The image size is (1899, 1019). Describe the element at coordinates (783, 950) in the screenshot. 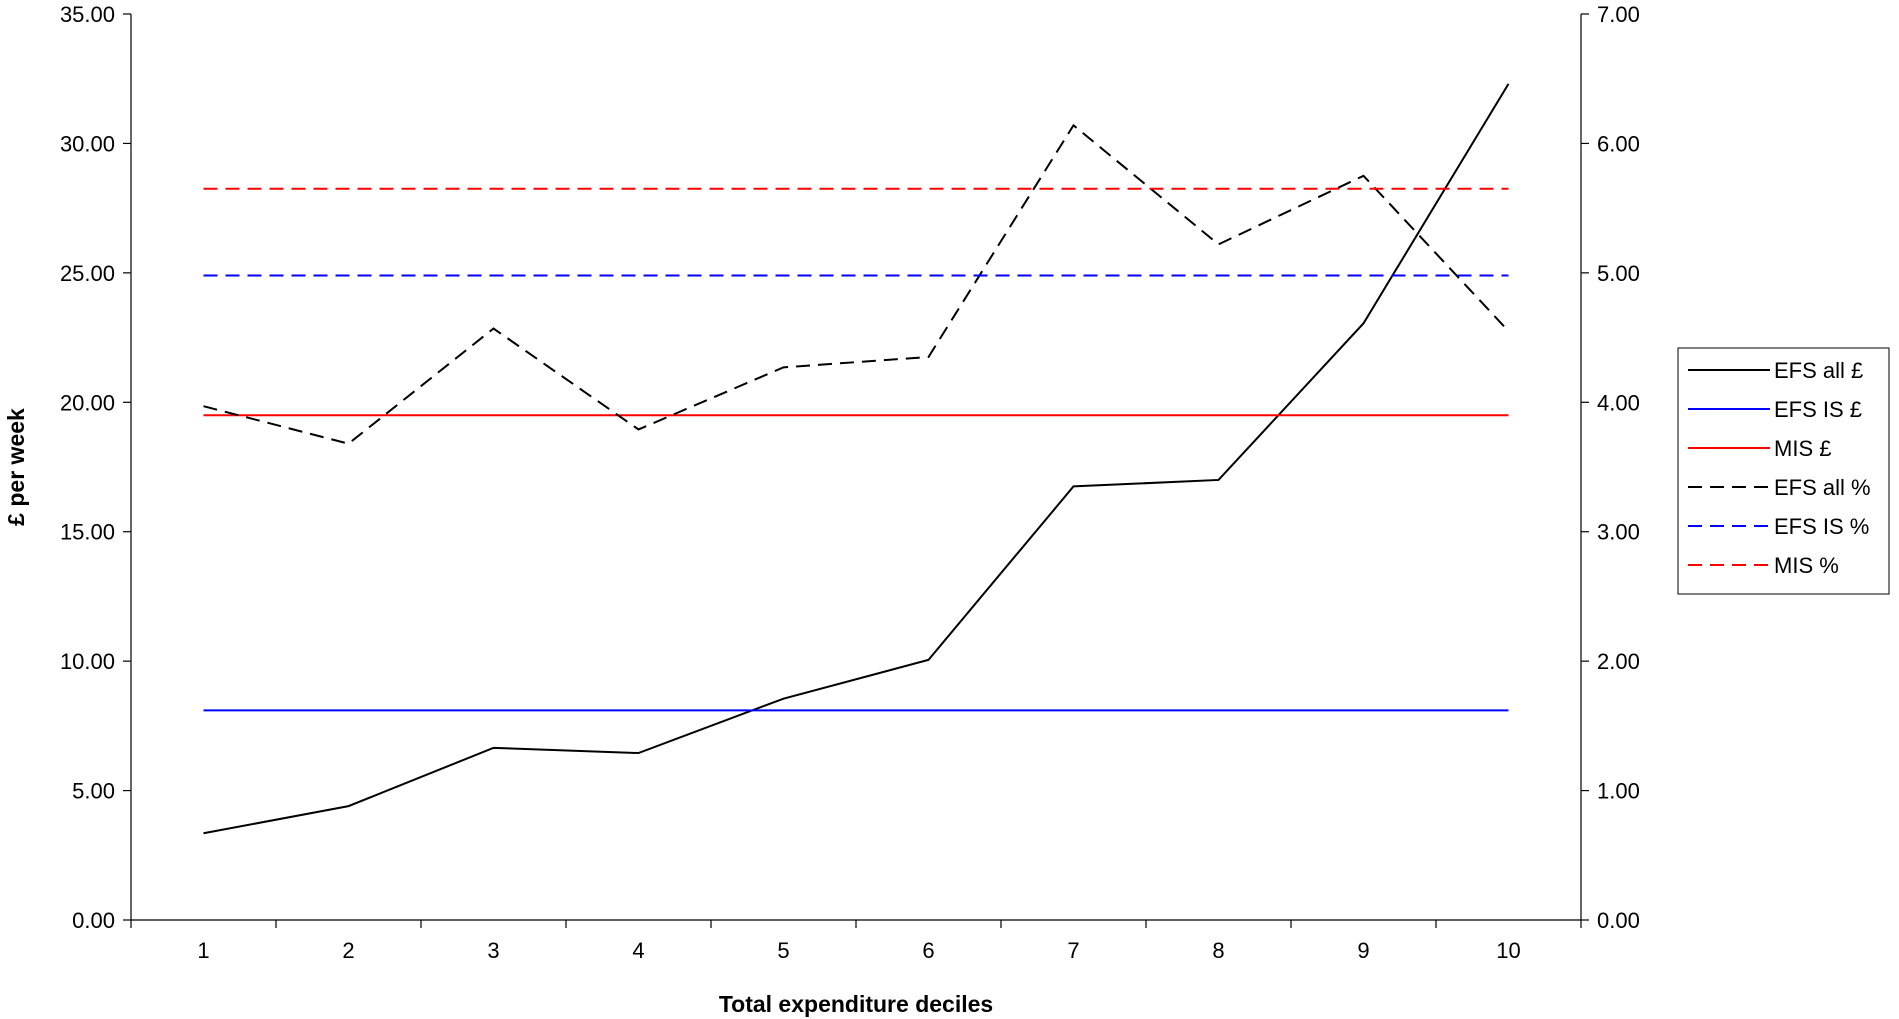

I see `x-tick-label: 5` at that location.